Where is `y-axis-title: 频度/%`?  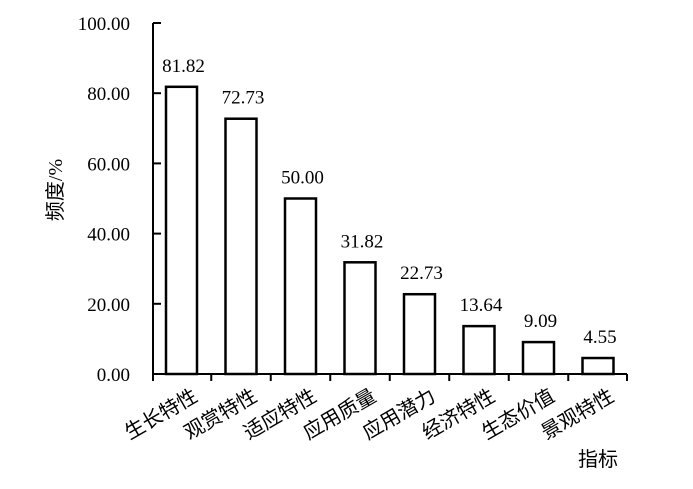 y-axis-title: 频度/% is located at coordinates (55, 190).